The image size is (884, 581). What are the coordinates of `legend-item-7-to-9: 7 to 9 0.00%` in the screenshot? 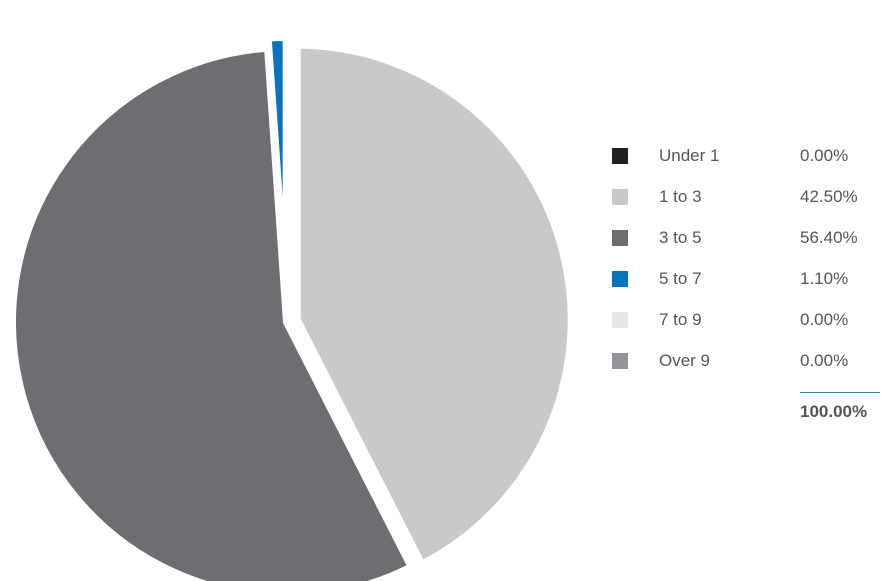 It's located at (748, 328).